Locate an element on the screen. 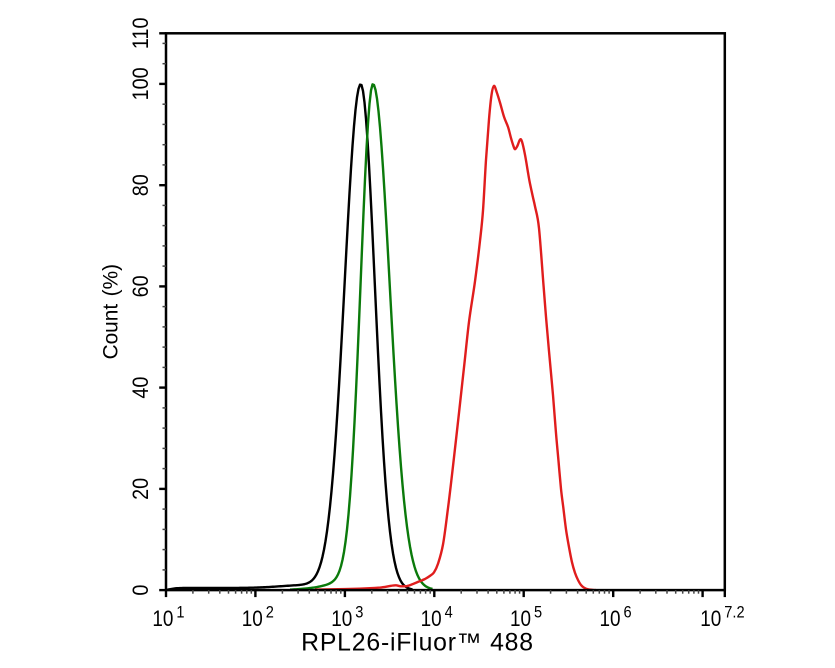 The width and height of the screenshot is (835, 668). svg-text: 110 is located at coordinates (141, 34).